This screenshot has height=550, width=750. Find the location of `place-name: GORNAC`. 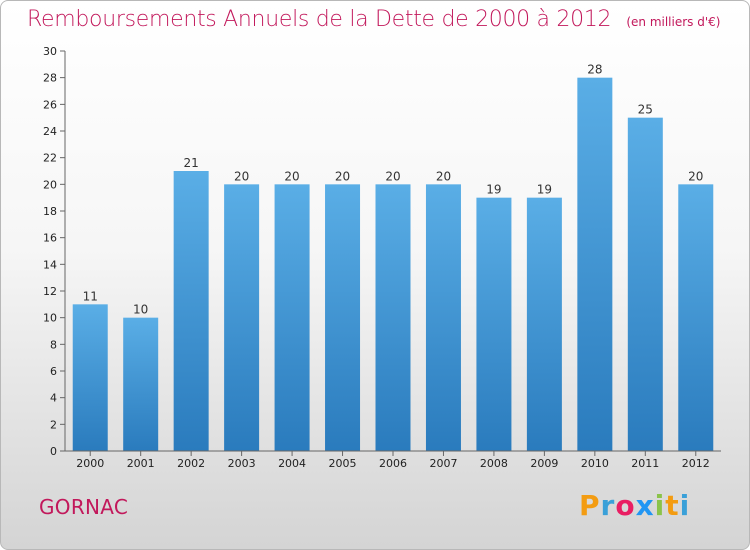

place-name: GORNAC is located at coordinates (84, 507).